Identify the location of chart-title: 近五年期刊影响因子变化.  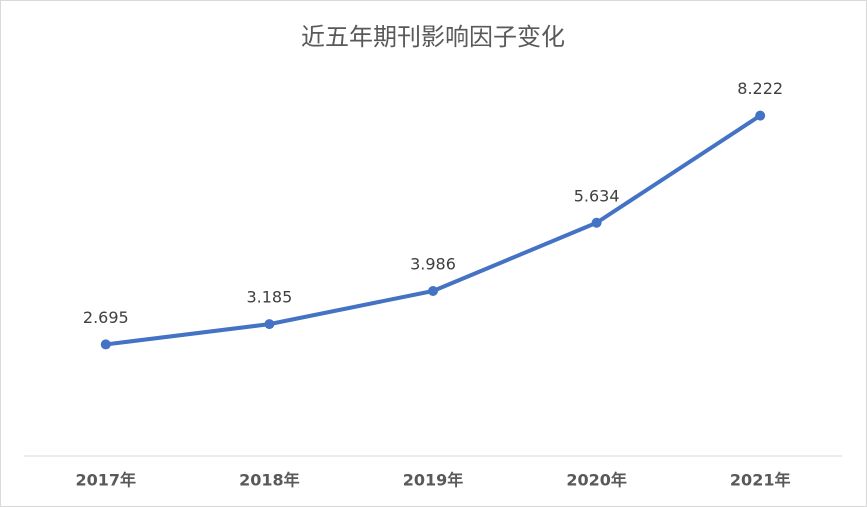
(433, 37).